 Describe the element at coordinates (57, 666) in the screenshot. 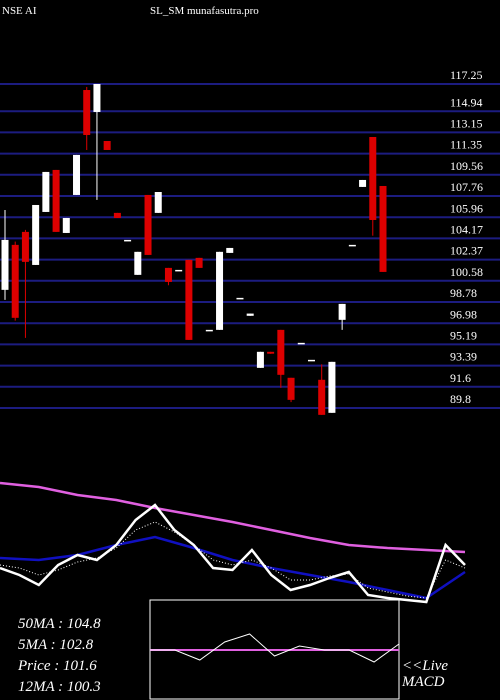

I see `info-label: Price : 101.6` at that location.